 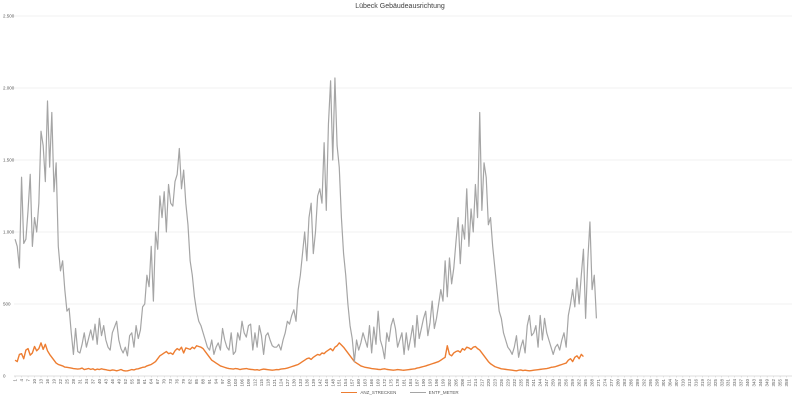 What do you see at coordinates (520, 381) in the screenshot?
I see `x-tick: 235` at bounding box center [520, 381].